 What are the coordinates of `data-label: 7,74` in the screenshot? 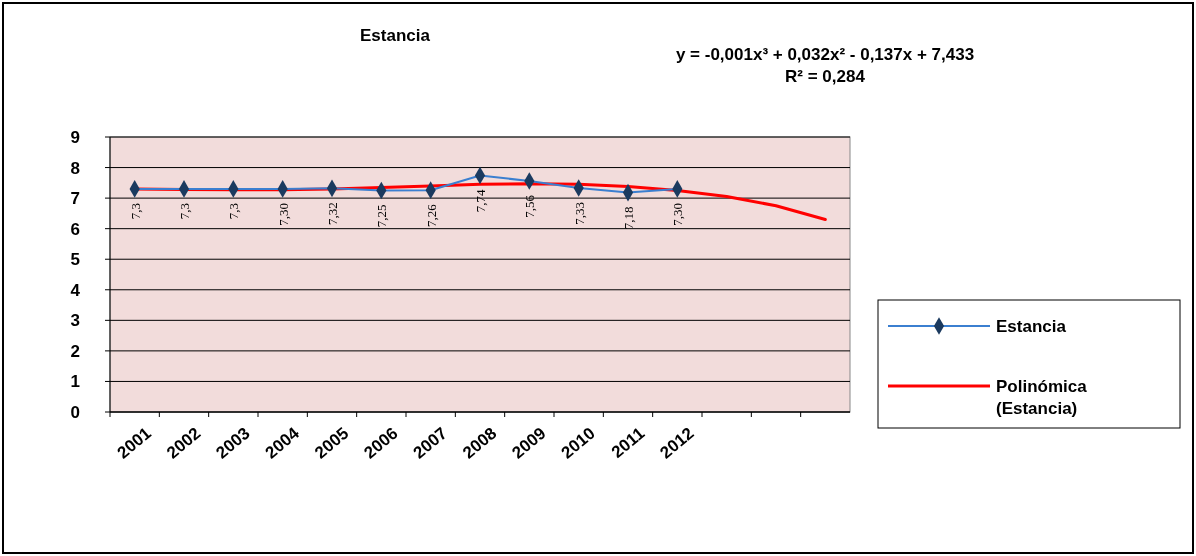 It's located at (480, 201).